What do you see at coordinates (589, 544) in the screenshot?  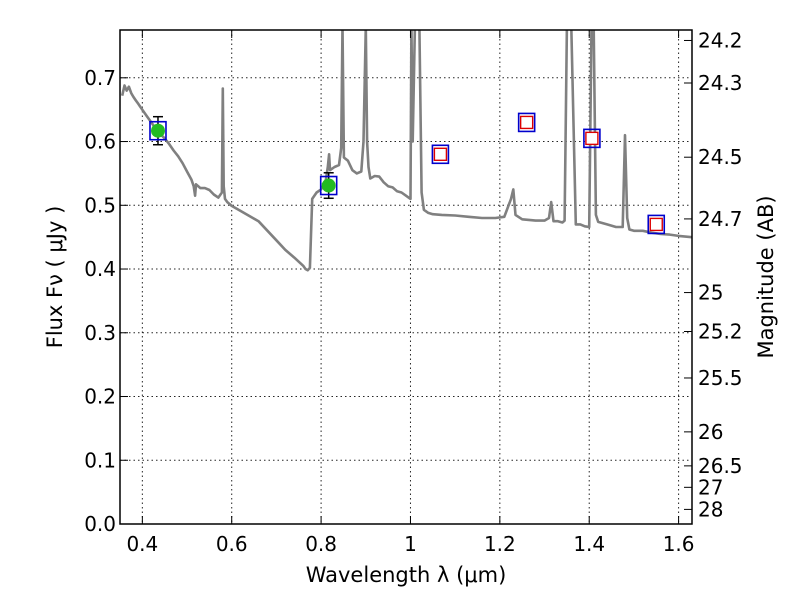 I see `x-tick-label: 1.4` at bounding box center [589, 544].